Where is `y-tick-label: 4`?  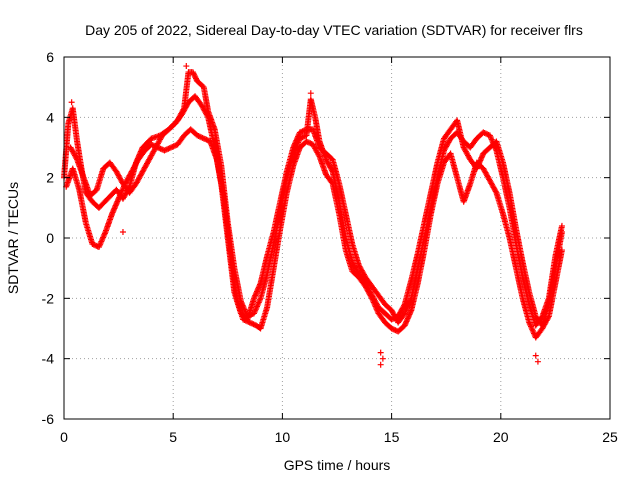
y-tick-label: 4 is located at coordinates (50, 117).